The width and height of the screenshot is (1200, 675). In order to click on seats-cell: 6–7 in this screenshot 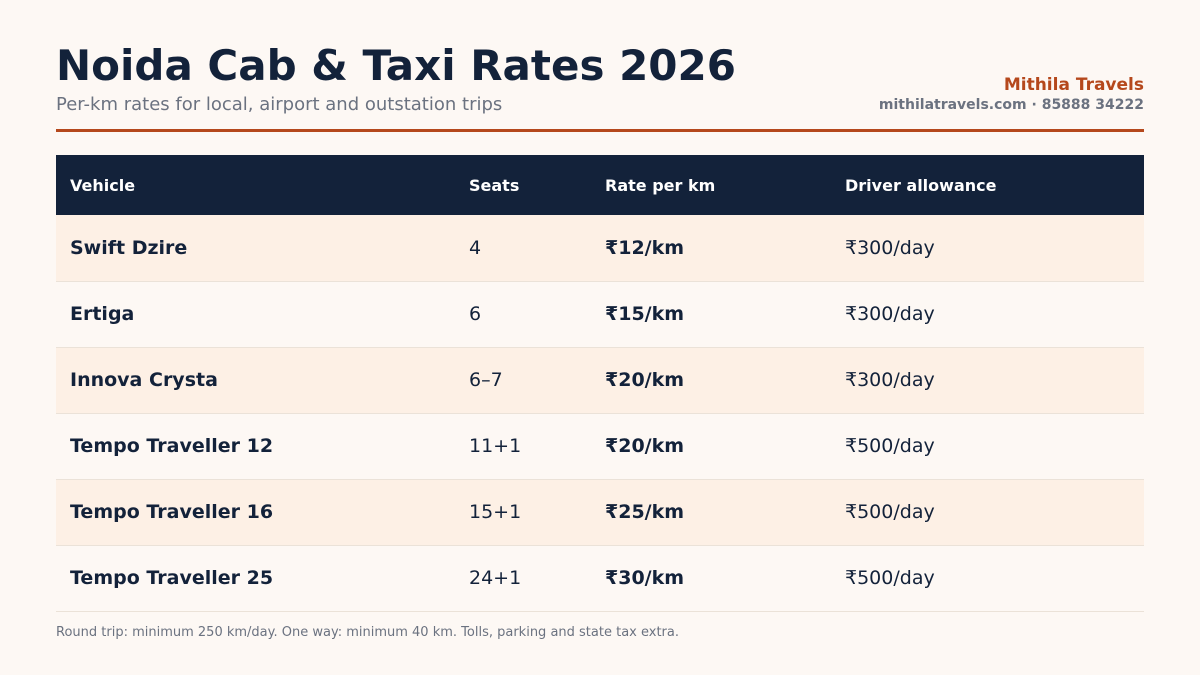, I will do `click(523, 380)`.